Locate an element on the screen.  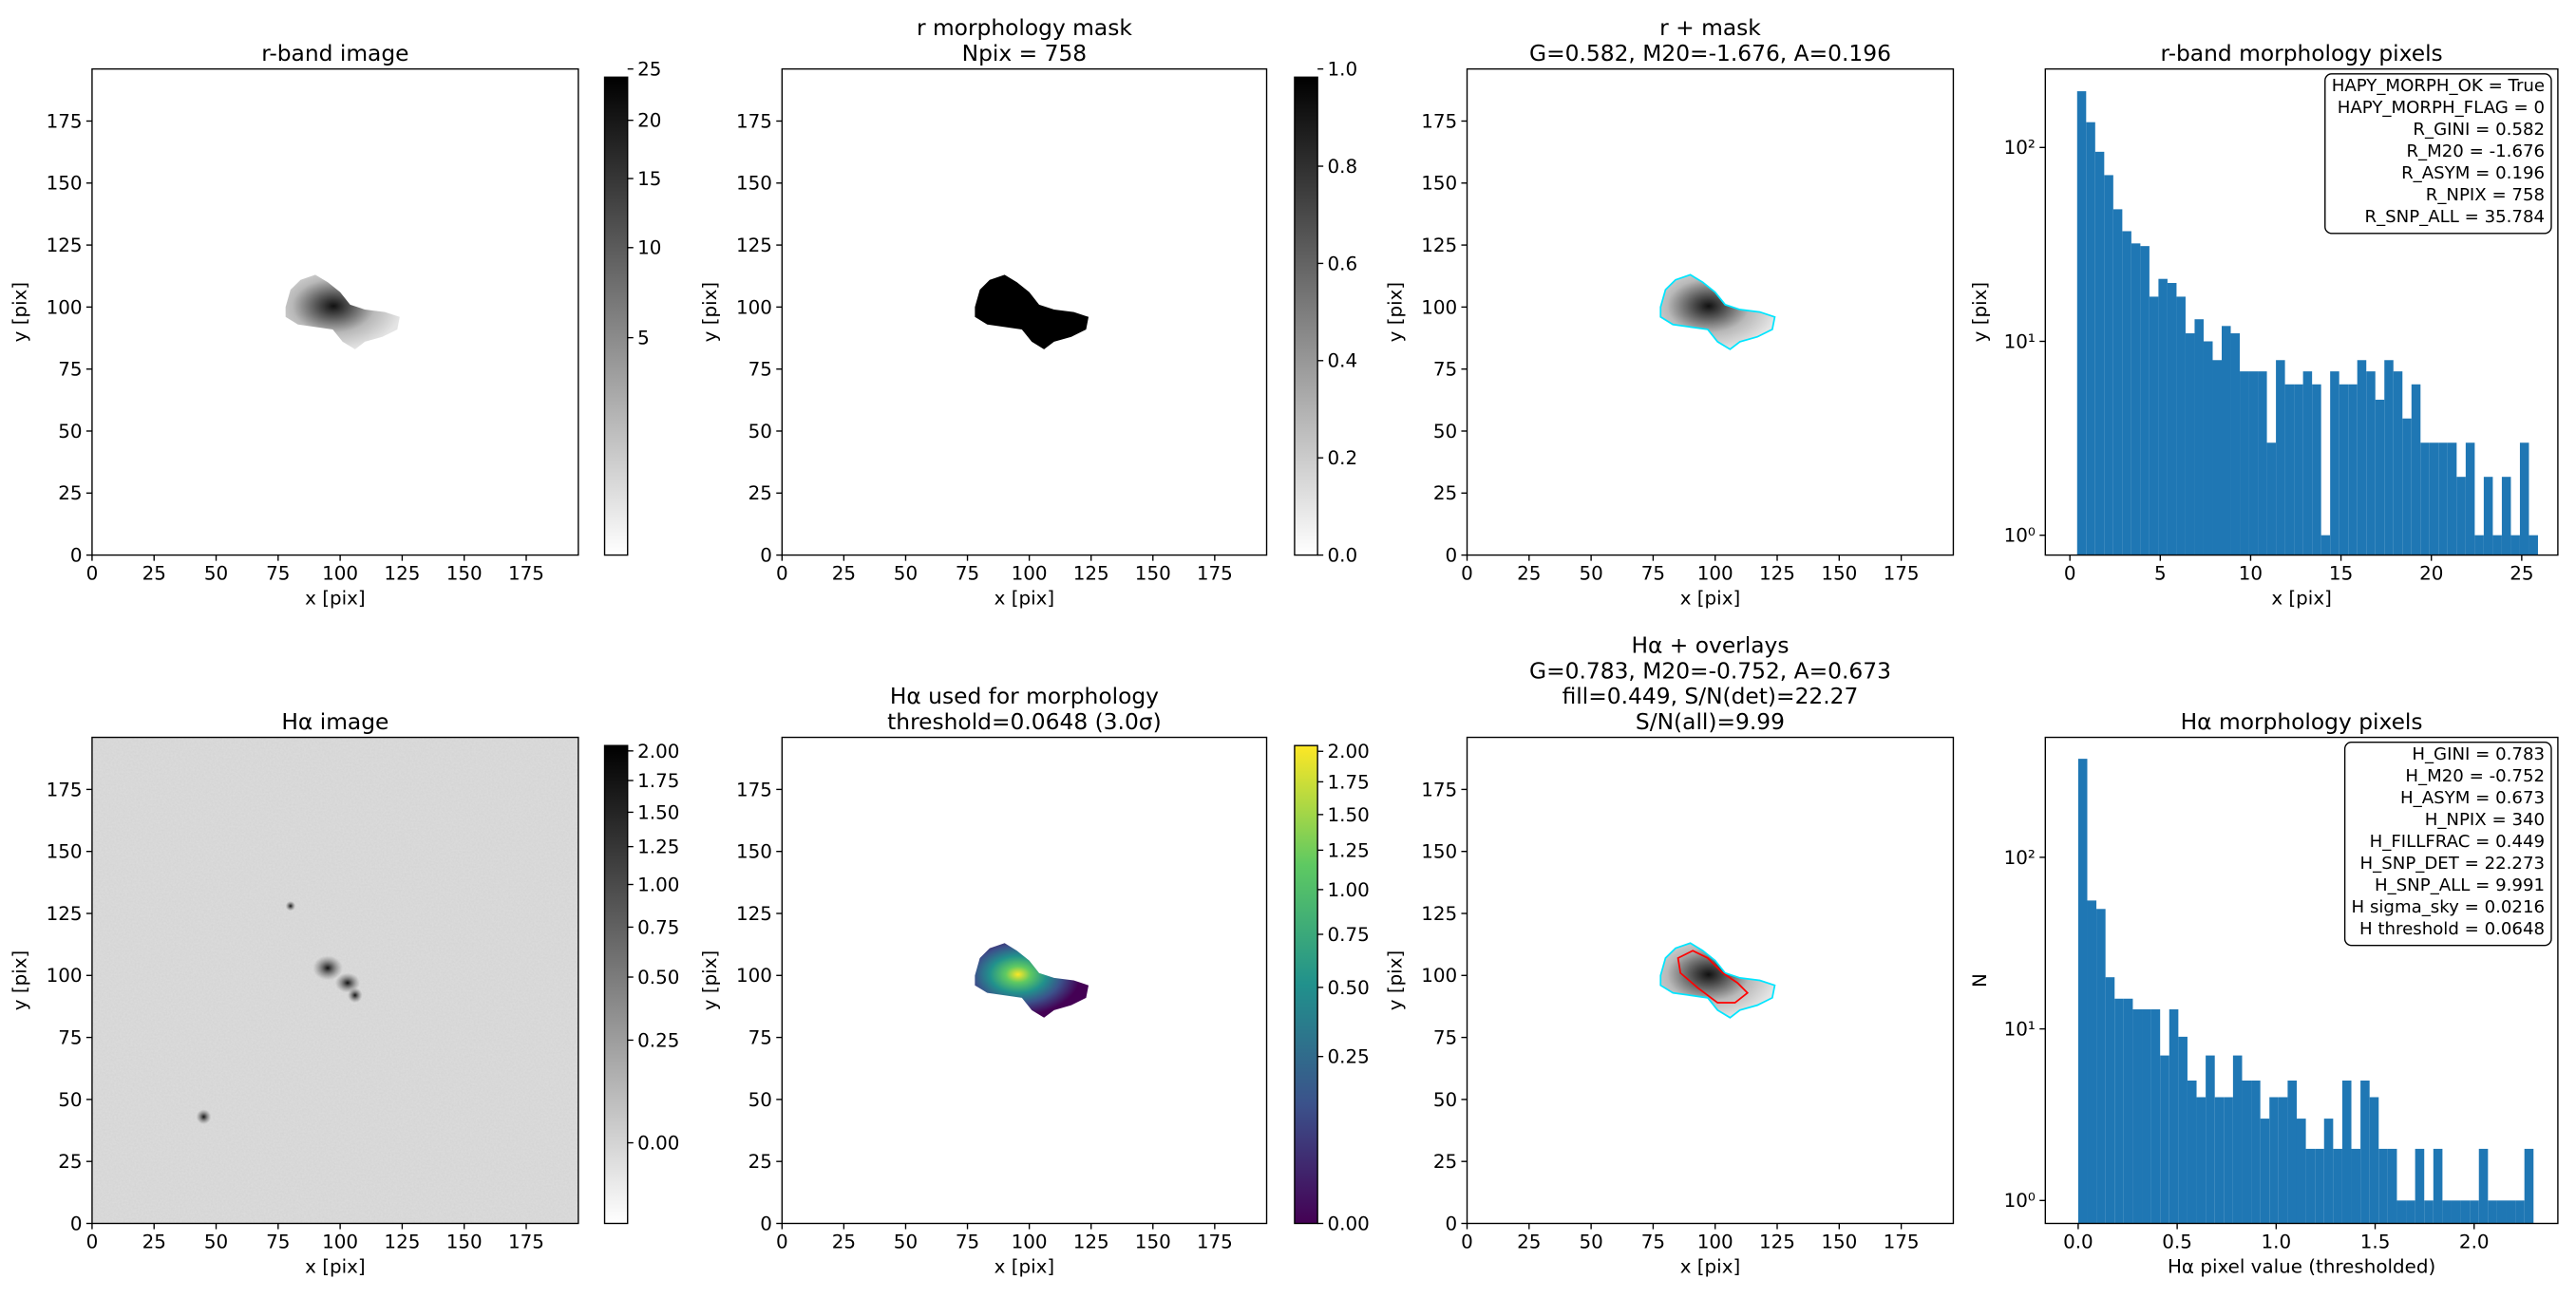
annotation-box is located at coordinates (2438, 154).